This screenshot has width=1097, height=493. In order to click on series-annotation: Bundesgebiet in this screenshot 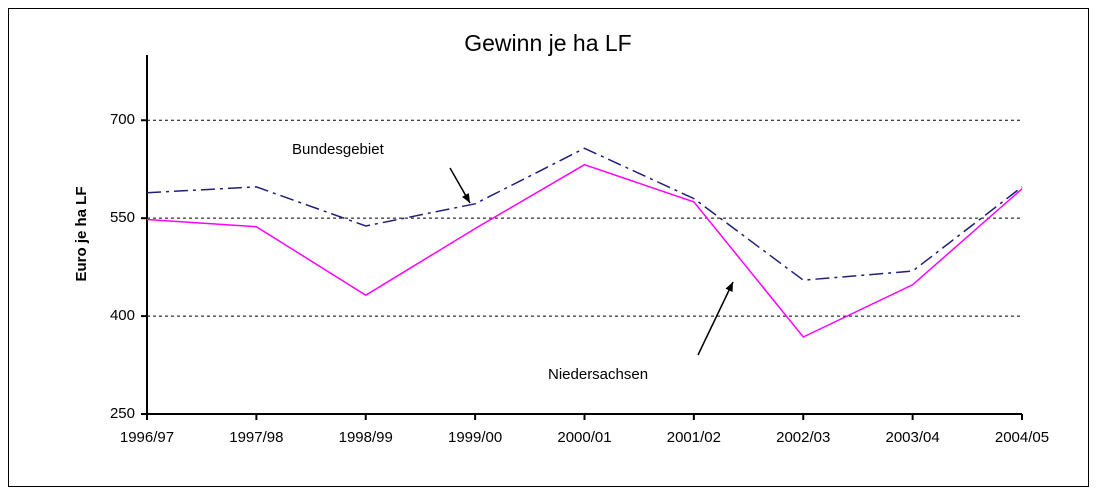, I will do `click(338, 149)`.